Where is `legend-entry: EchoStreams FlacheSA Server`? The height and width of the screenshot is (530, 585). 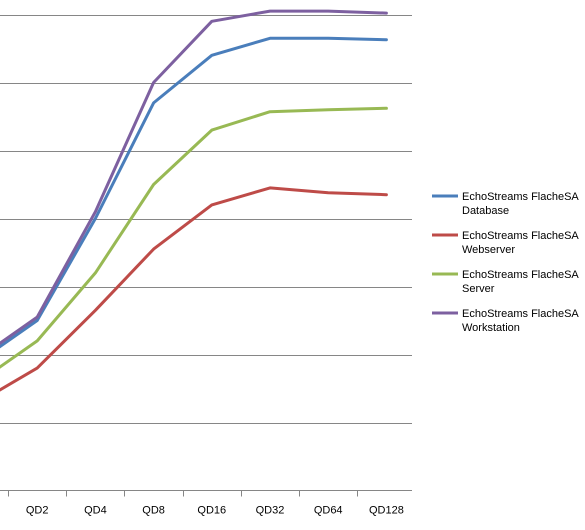
legend-entry: EchoStreams FlacheSA Server is located at coordinates (505, 282).